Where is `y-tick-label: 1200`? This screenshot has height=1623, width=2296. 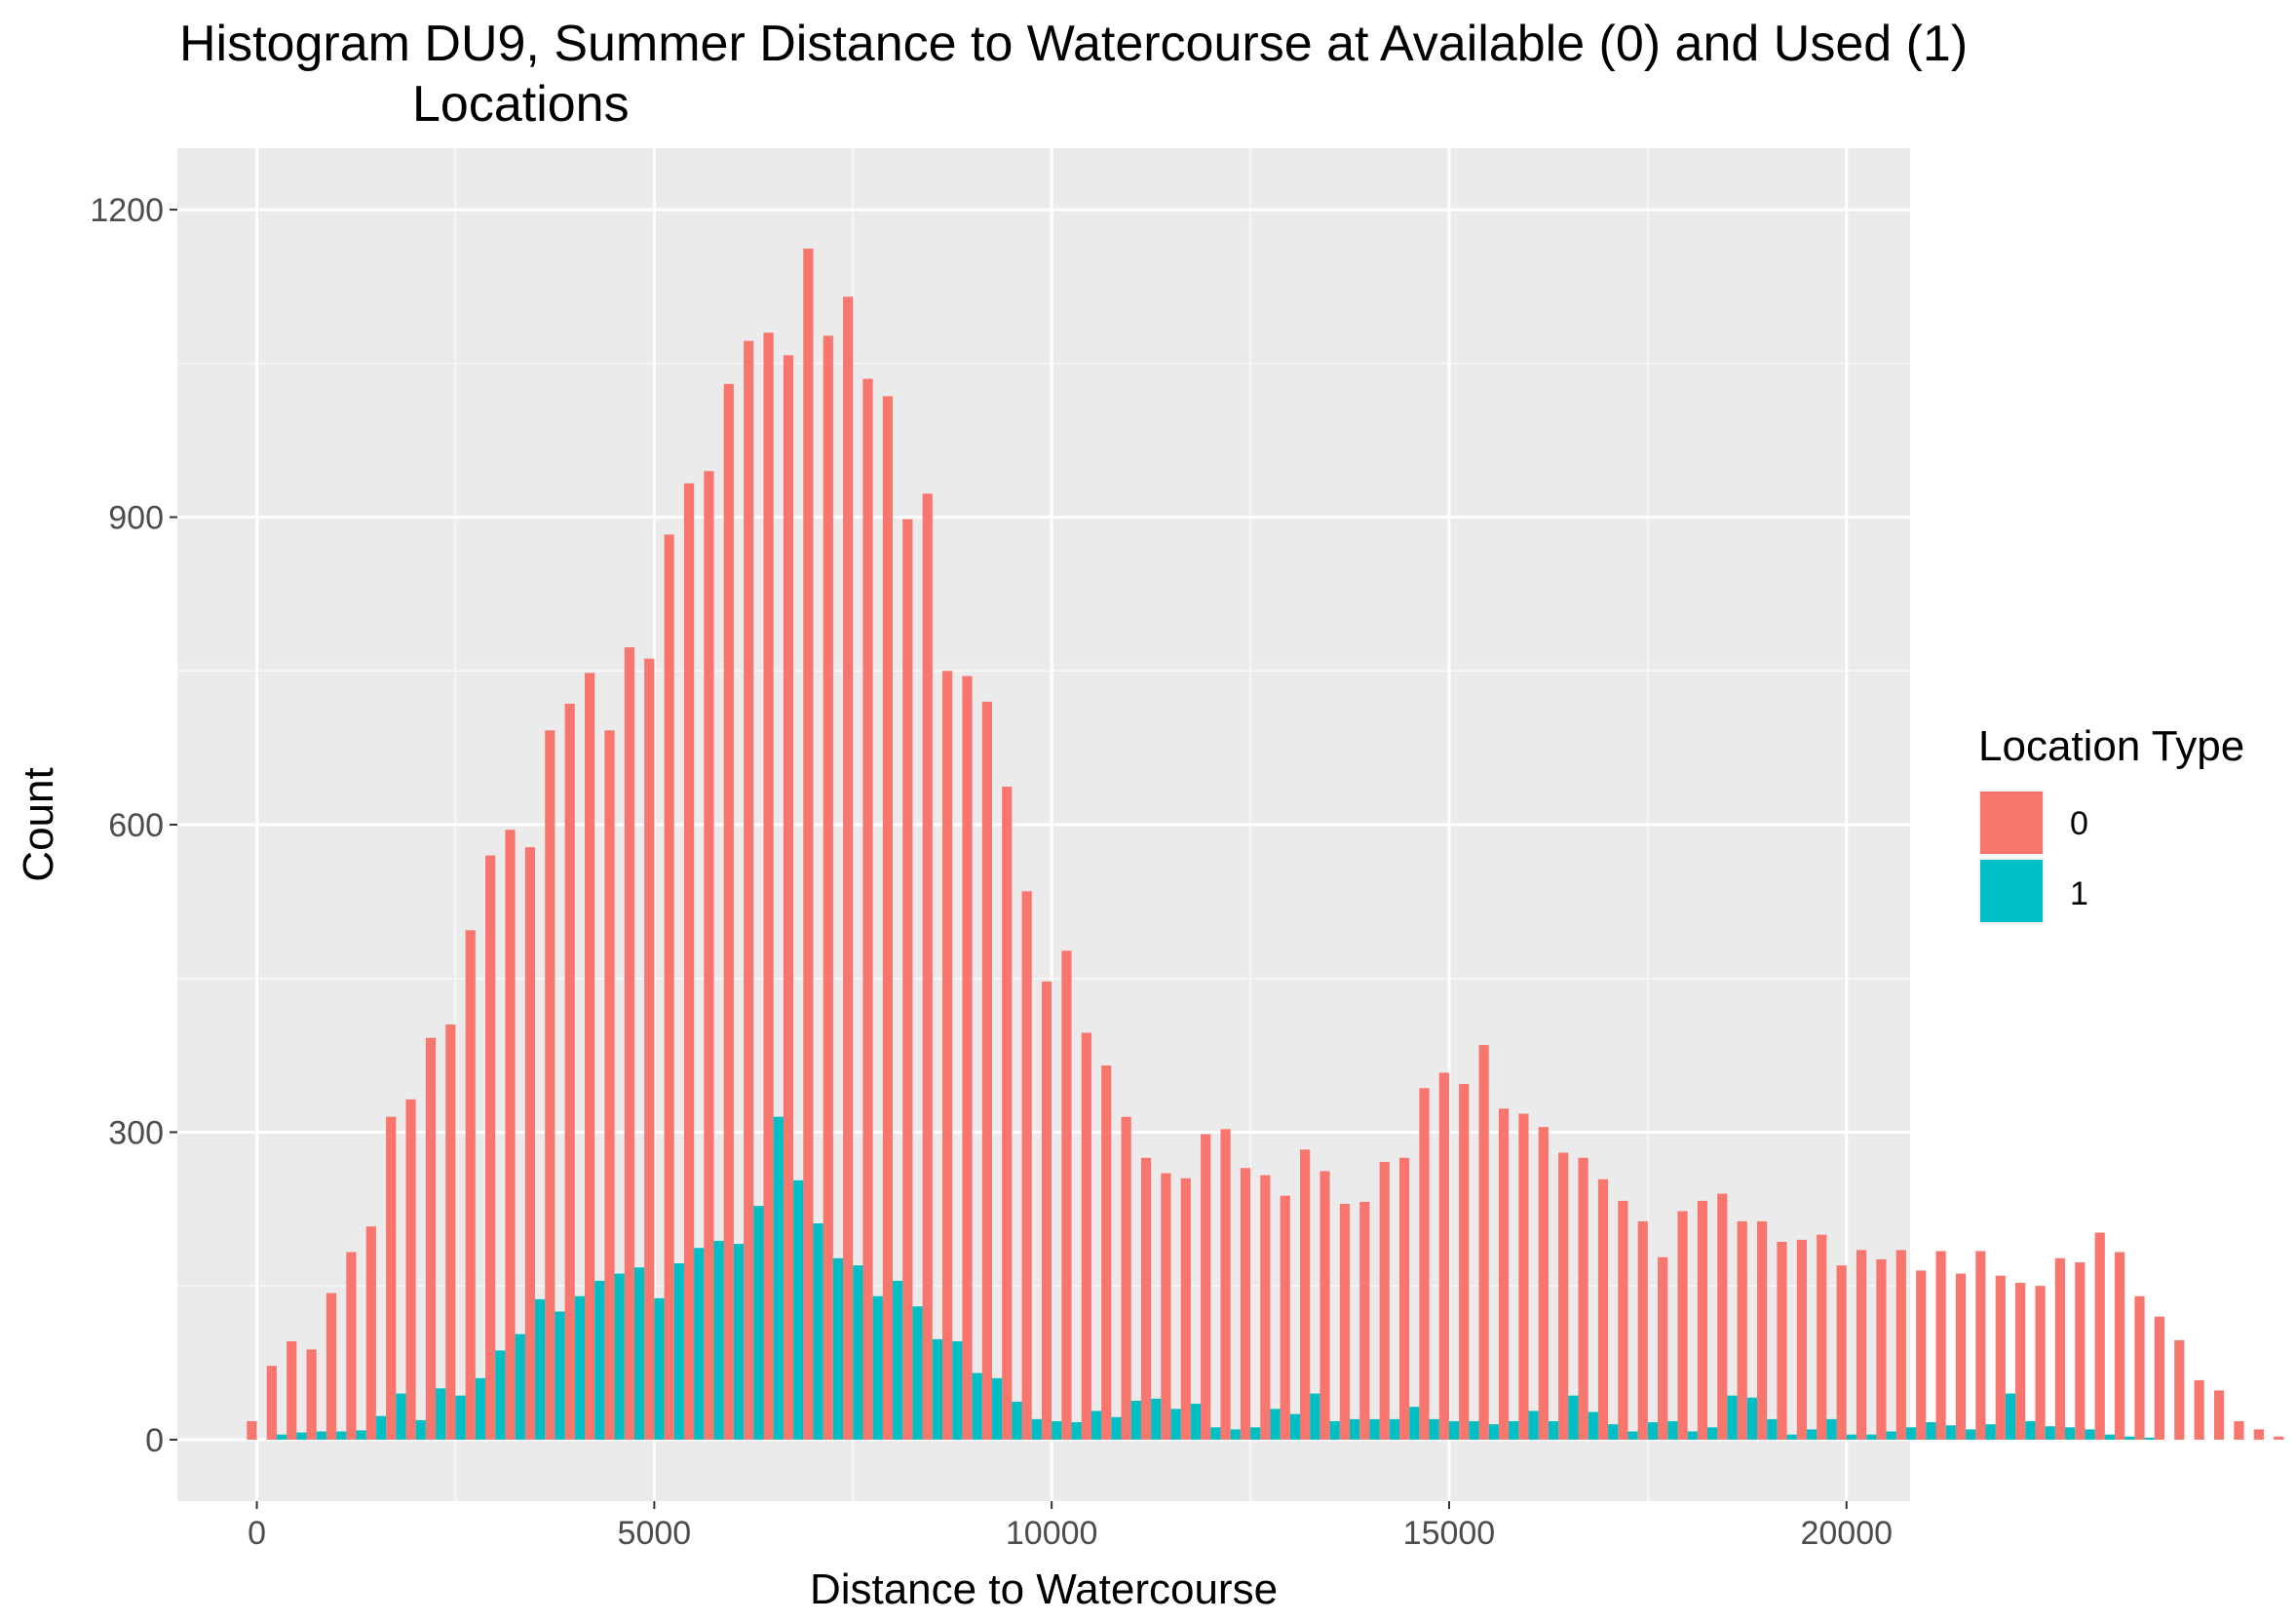 y-tick-label: 1200 is located at coordinates (127, 211).